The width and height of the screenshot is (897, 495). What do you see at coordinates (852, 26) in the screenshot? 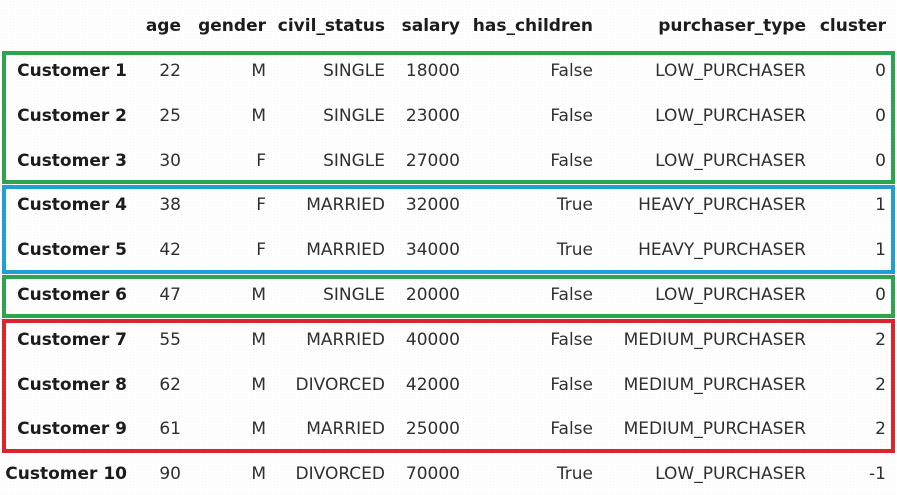
I see `column-header-cluster: cluster` at bounding box center [852, 26].